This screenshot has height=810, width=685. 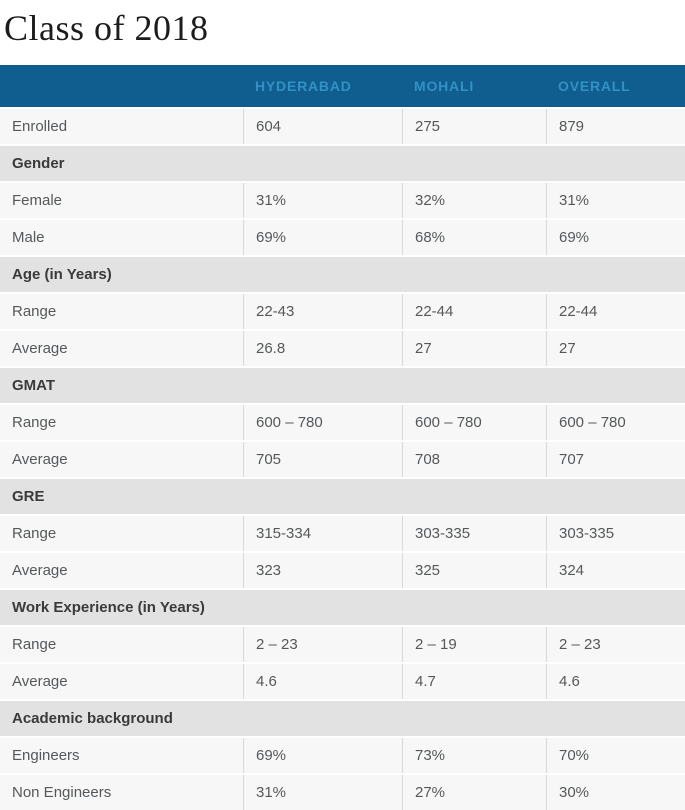 What do you see at coordinates (121, 792) in the screenshot?
I see `row-label: Non Engineers` at bounding box center [121, 792].